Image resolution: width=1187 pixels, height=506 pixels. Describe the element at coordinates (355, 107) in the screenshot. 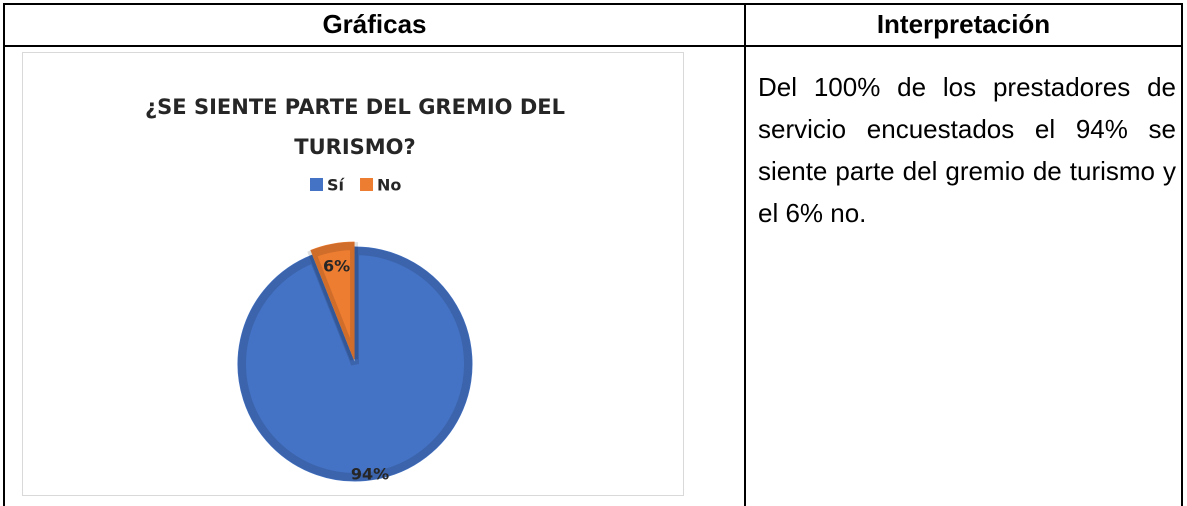

I see `chart-title: ¿SE SIENTE PARTE DEL GREMIO DEL` at that location.